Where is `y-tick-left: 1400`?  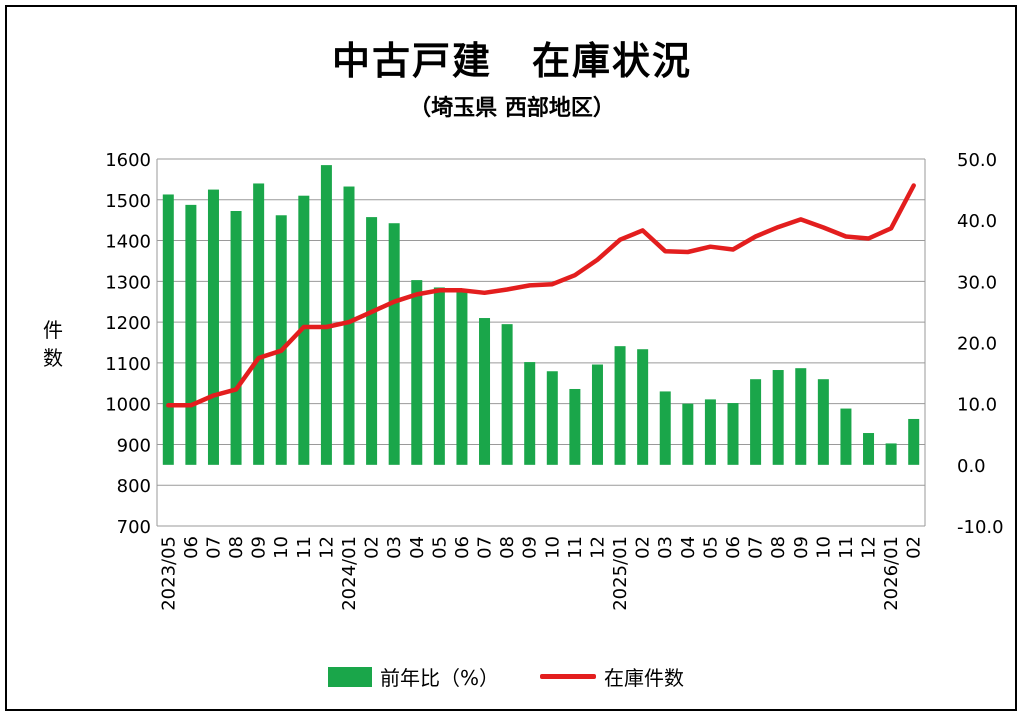 y-tick-left: 1400 is located at coordinates (128, 242).